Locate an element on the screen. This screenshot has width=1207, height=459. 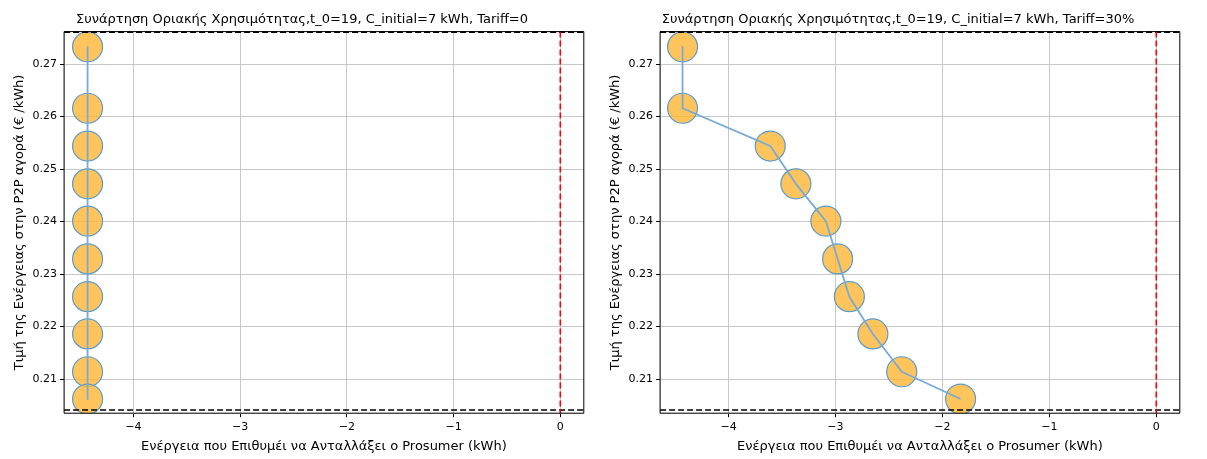
chart-title: Συνάρτηση Οριακής Χρησιμότητας,t_0=19, C_initial=7 kWh, Tariff=30% is located at coordinates (898, 19).